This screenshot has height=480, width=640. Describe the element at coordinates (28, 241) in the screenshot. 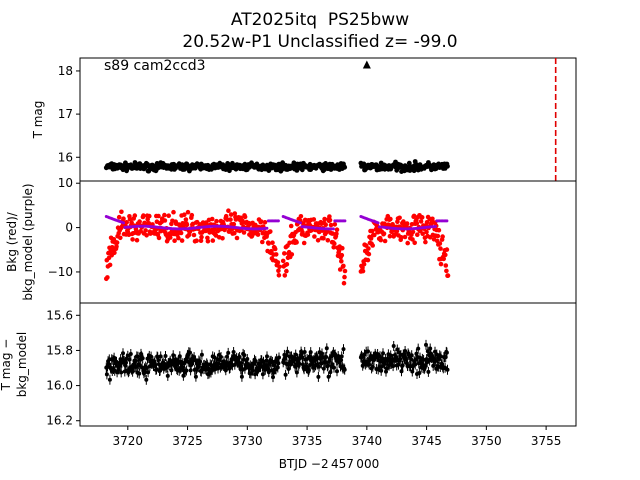

I see `y-axis-label: bkg_model (purple)` at that location.